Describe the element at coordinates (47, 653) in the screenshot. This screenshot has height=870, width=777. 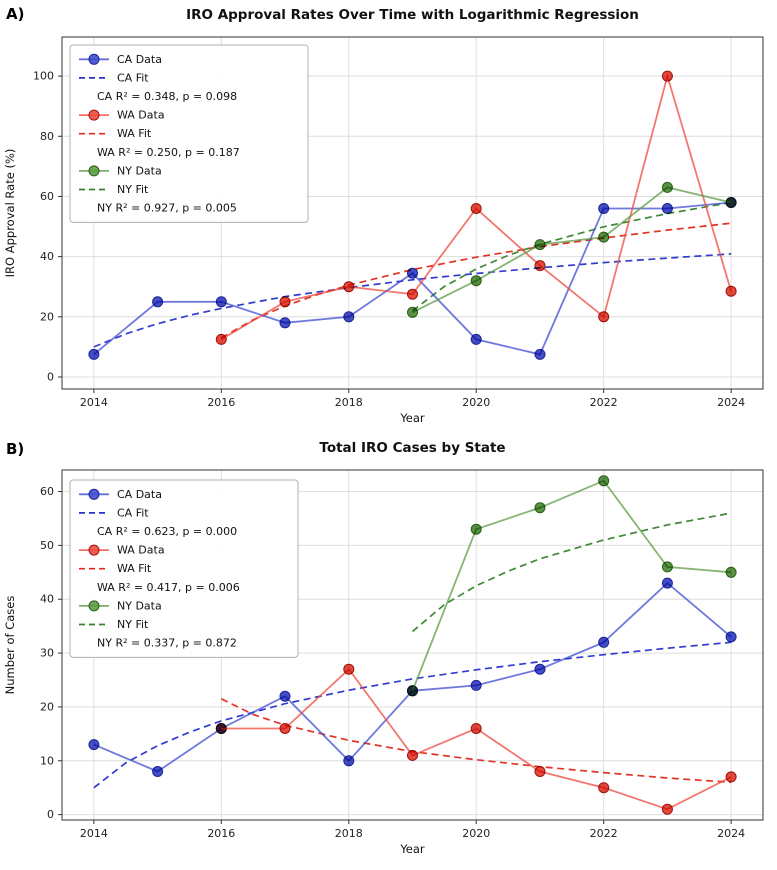
I see `svg-text: 30` at that location.